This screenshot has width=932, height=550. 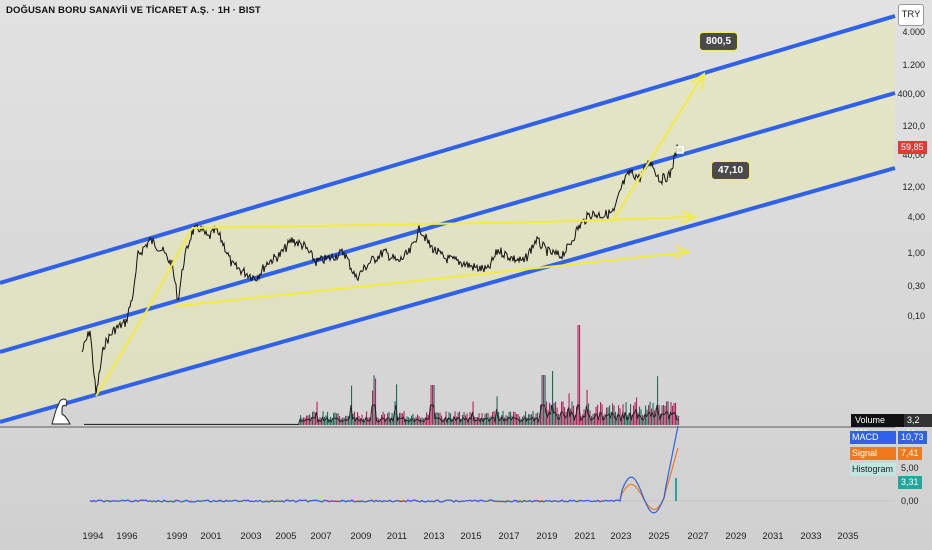 What do you see at coordinates (847, 536) in the screenshot?
I see `time-axis-label: 2035` at bounding box center [847, 536].